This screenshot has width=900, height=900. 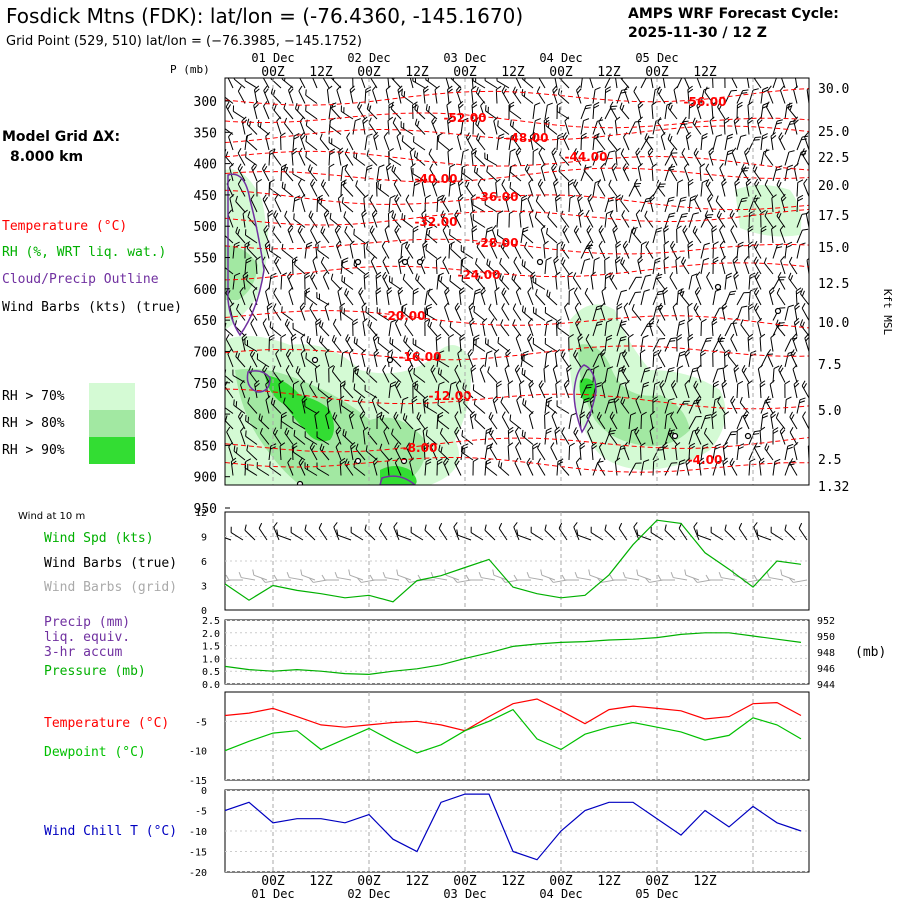 I want to click on kft-tick-label: 25.0, so click(x=833, y=132).